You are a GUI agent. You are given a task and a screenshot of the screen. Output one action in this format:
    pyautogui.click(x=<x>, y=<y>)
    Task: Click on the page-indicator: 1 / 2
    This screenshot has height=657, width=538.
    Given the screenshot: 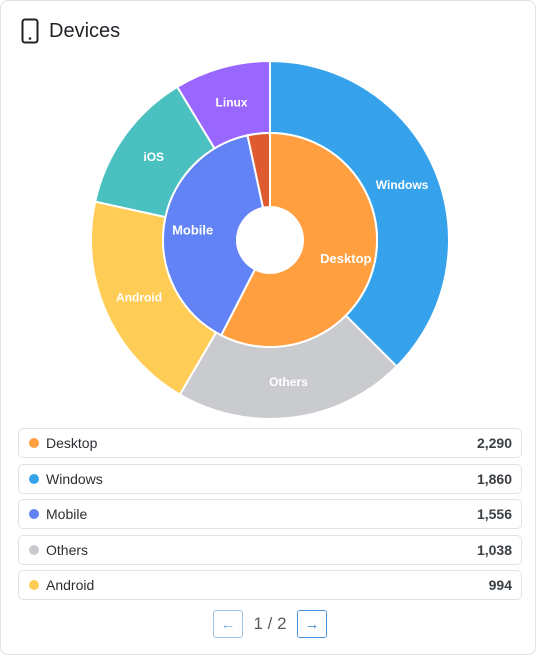 What is the action you would take?
    pyautogui.click(x=270, y=623)
    